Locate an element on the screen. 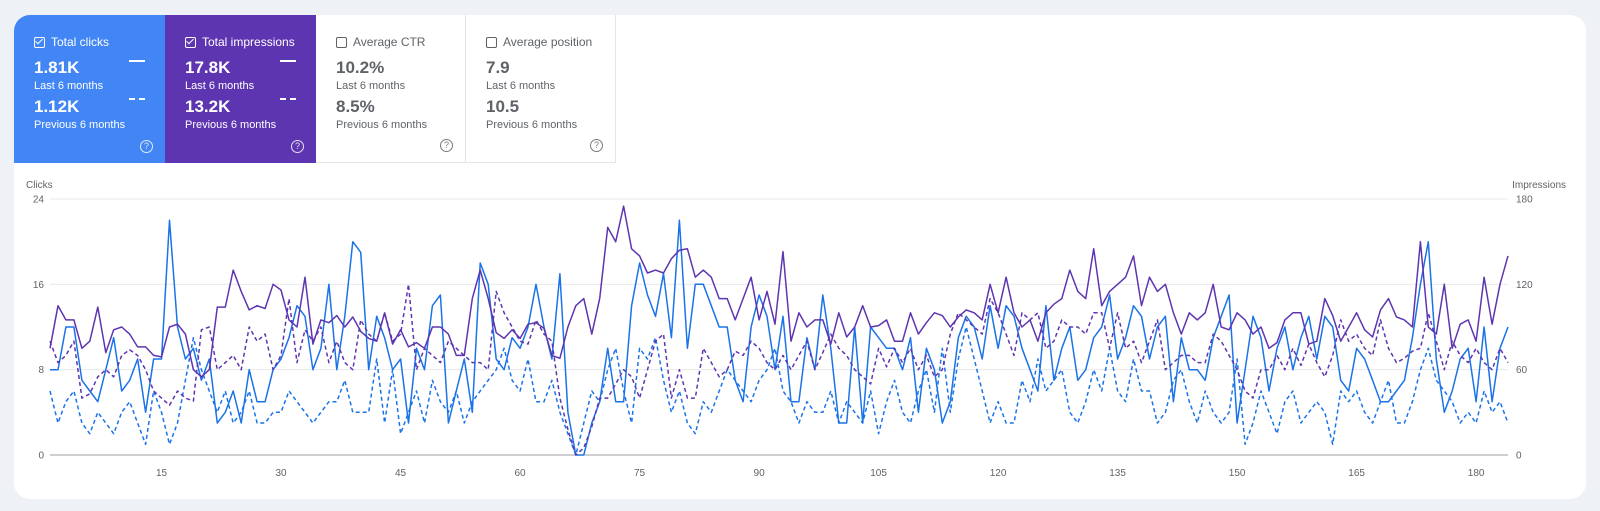 This screenshot has width=1600, height=511. right-tick-label: 180 is located at coordinates (1524, 200).